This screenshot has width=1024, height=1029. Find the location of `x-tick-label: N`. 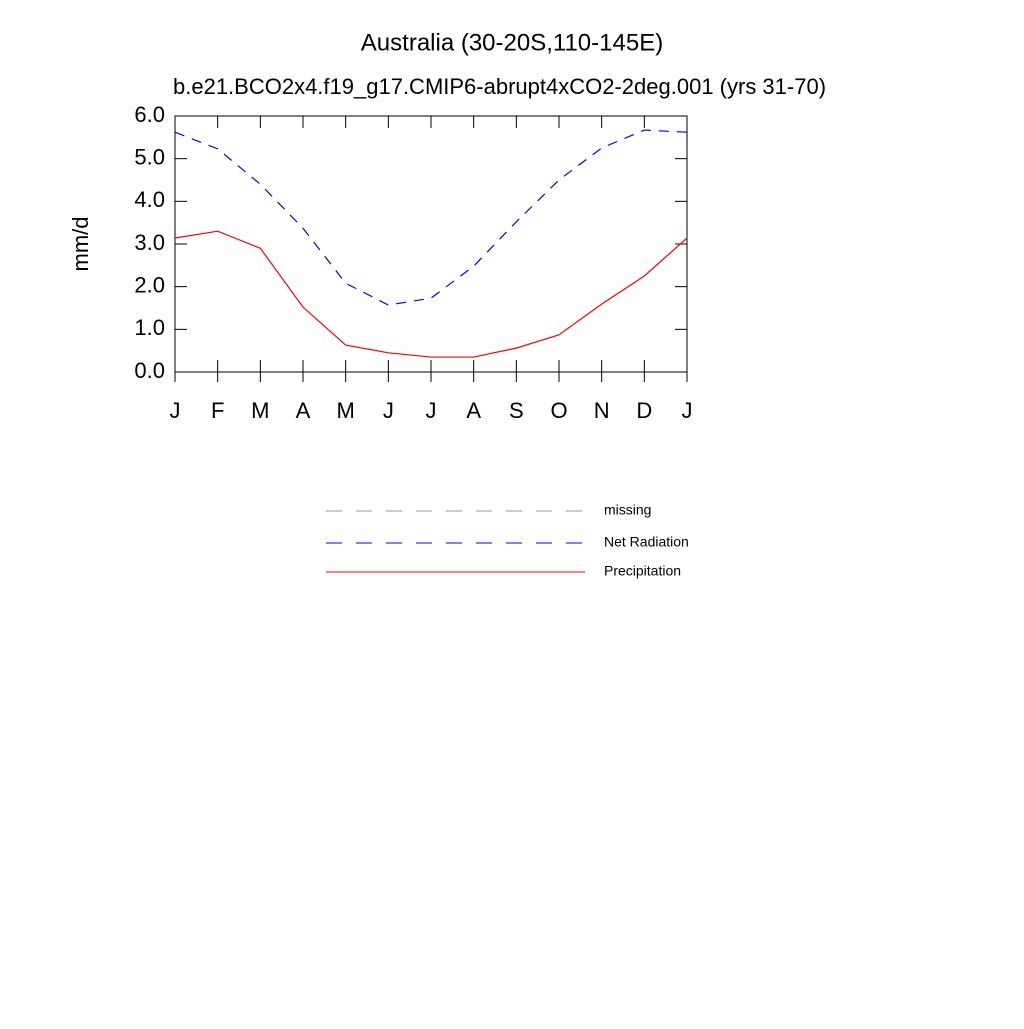

x-tick-label: N is located at coordinates (602, 410).